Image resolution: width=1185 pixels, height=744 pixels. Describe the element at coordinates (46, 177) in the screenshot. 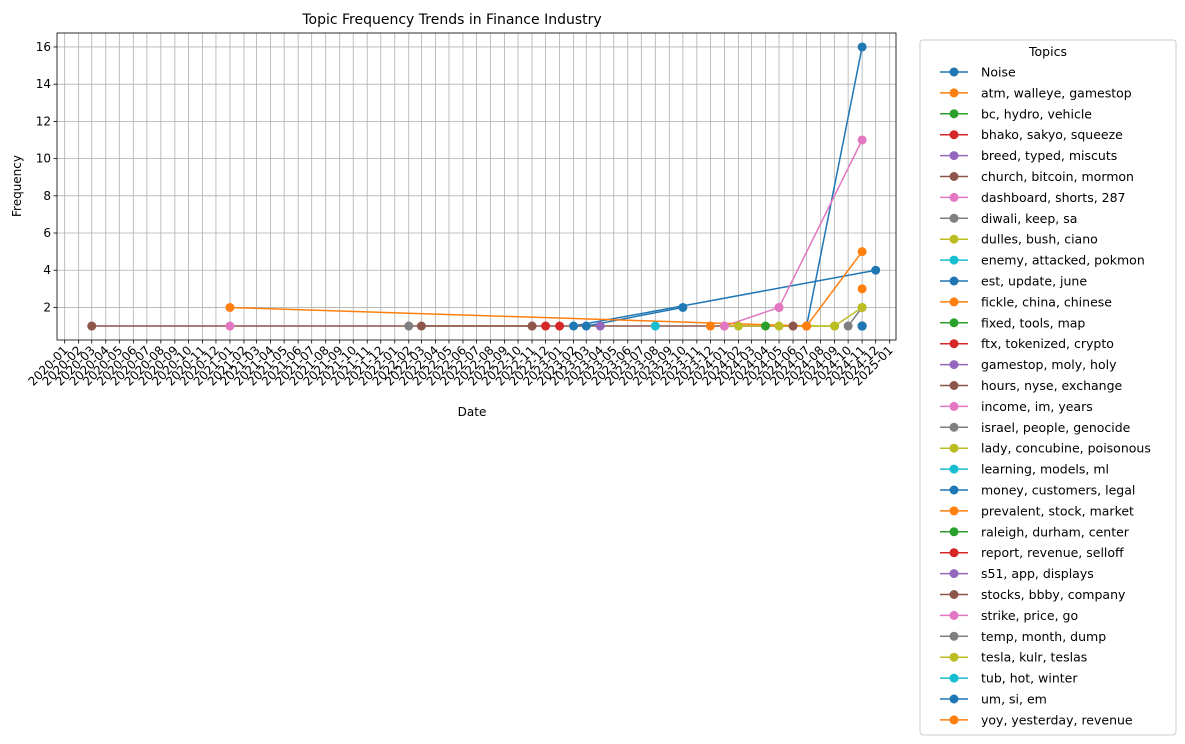

I see `y-axis: 2 4 6 8 10 12 14 16` at that location.